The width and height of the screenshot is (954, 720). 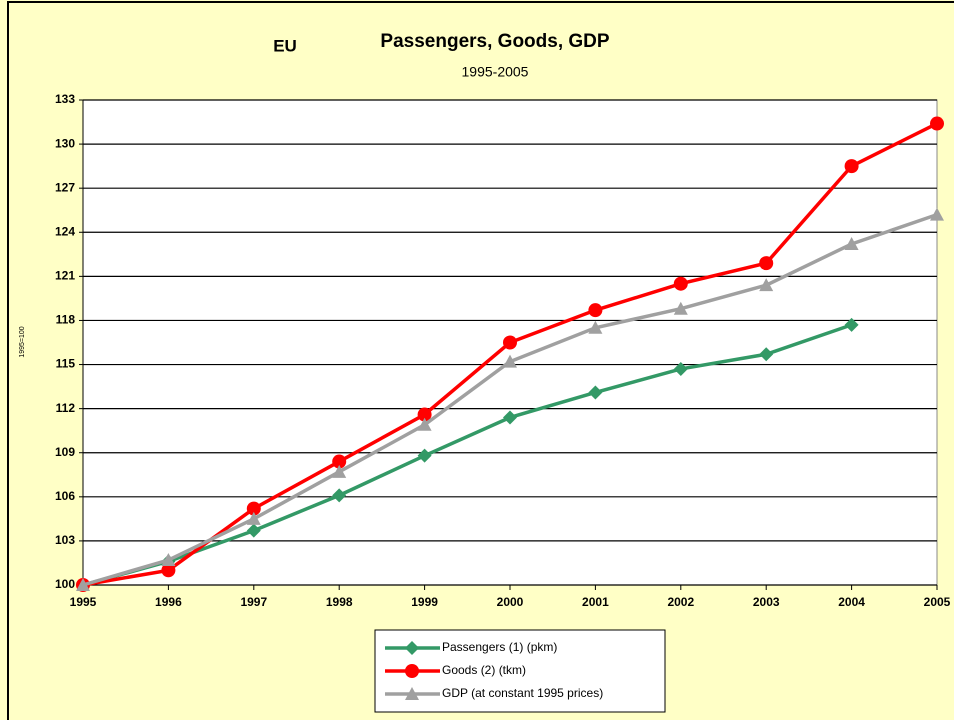 What do you see at coordinates (499, 647) in the screenshot?
I see `legend-label: Passengers (1) (pkm)` at bounding box center [499, 647].